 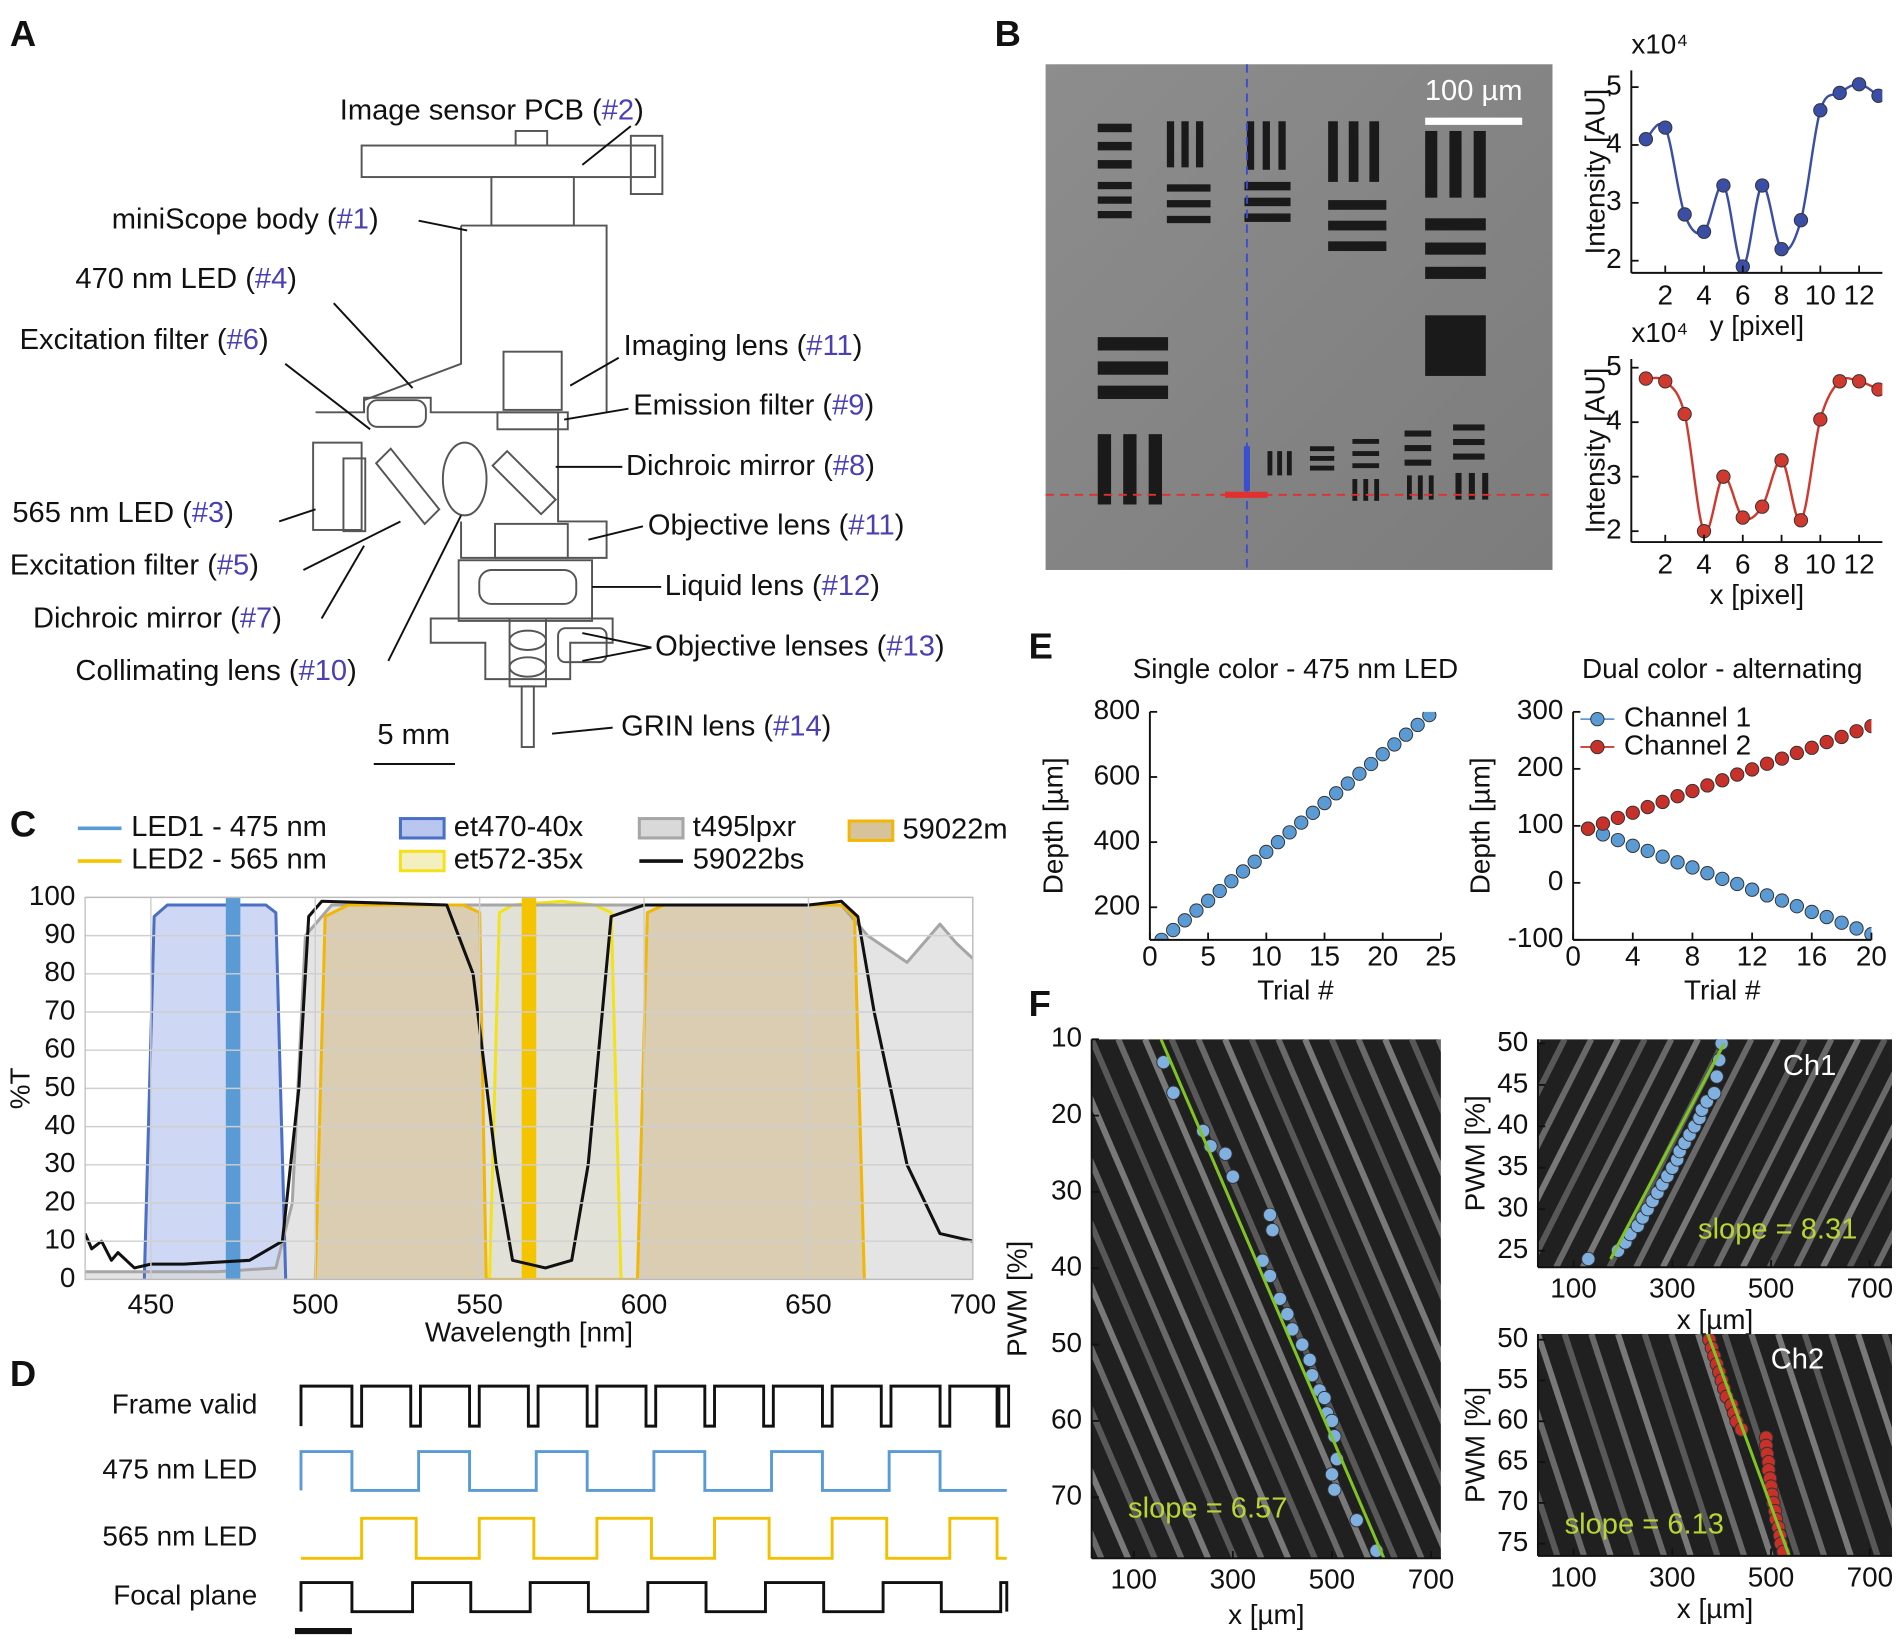 I want to click on x-axis-label: Trial #, so click(x=1295, y=989).